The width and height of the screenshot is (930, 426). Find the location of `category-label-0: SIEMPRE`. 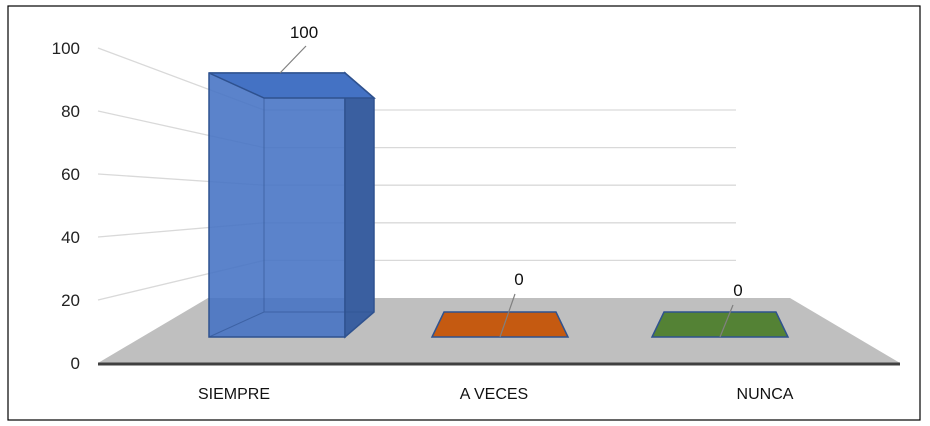

category-label-0: SIEMPRE is located at coordinates (234, 394).